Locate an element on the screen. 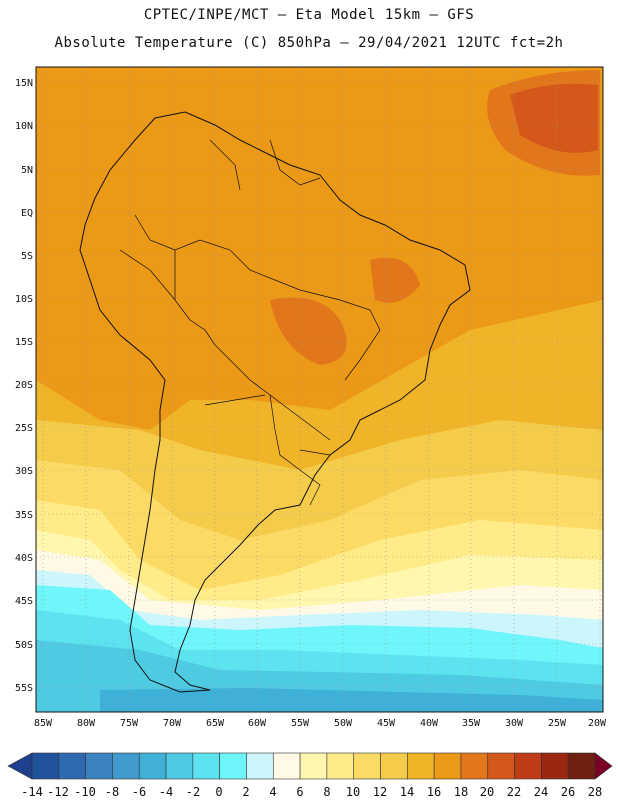 Image resolution: width=618 pixels, height=800 pixels. colorbar-label: 2 is located at coordinates (245, 792).